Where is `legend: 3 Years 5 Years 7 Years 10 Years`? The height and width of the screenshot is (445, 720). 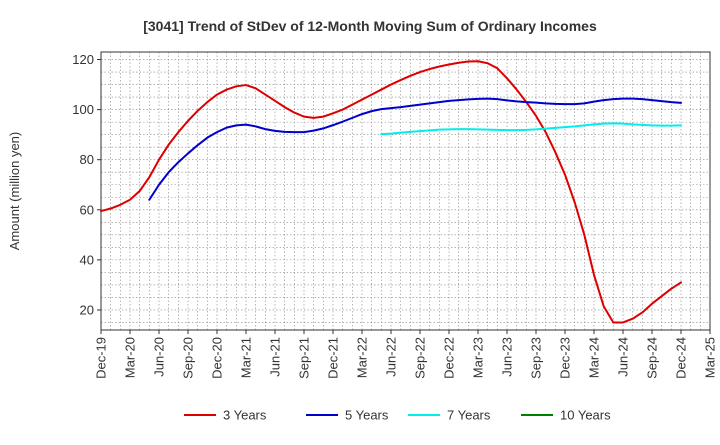
legend: 3 Years 5 Years 7 Years 10 Years is located at coordinates (397, 415).